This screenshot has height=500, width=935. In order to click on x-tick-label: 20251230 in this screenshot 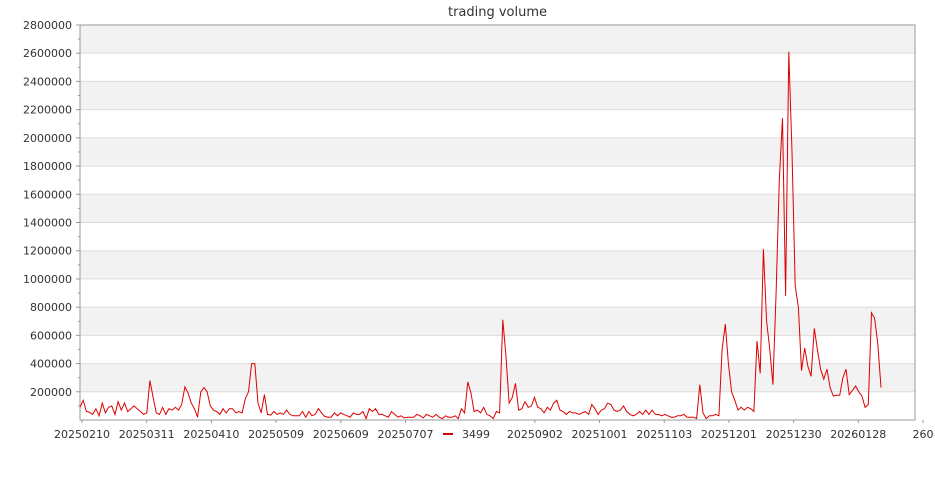, I will do `click(794, 434)`.